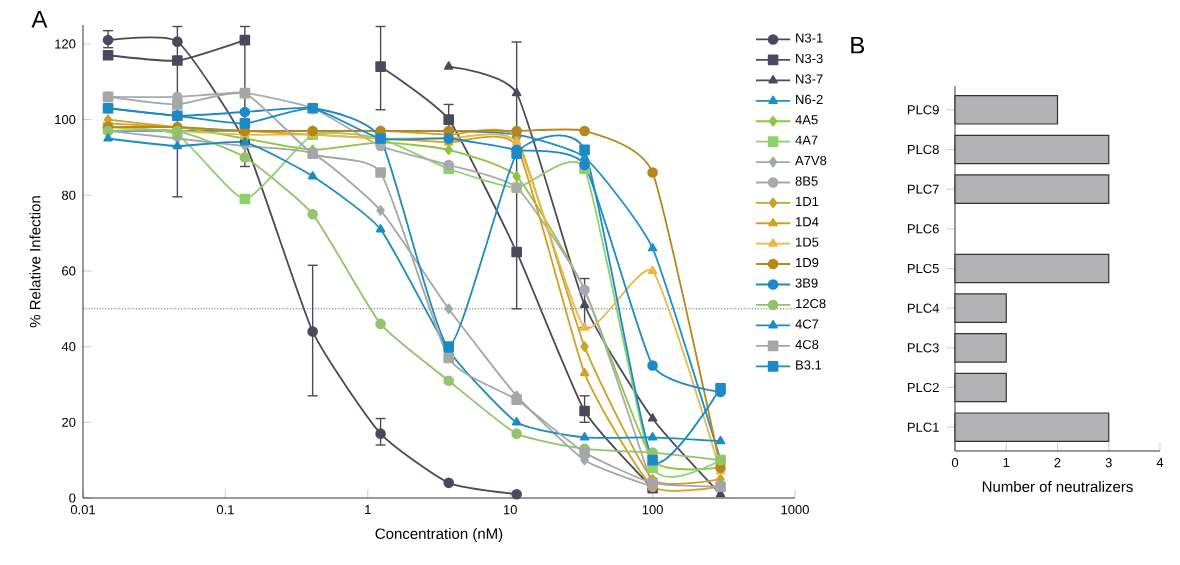  What do you see at coordinates (923, 387) in the screenshot?
I see `y-tick-label: PLC2` at bounding box center [923, 387].